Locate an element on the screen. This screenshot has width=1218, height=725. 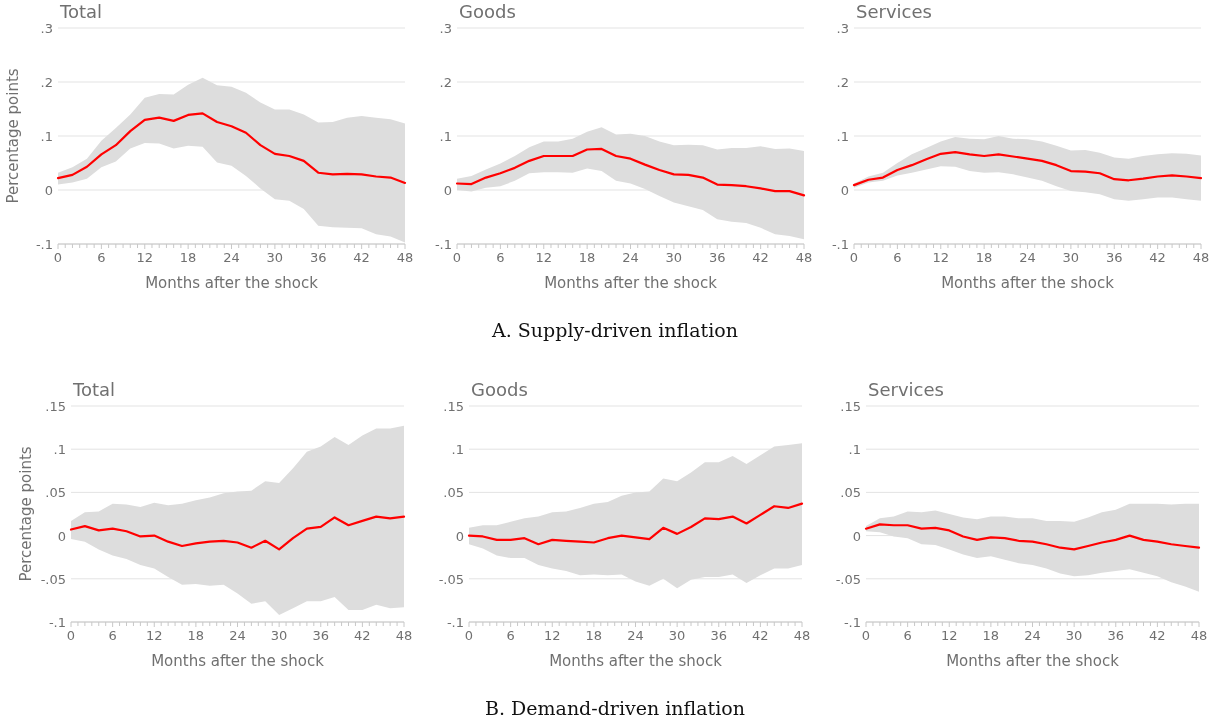
chart-title: Total is located at coordinates (81, 11).